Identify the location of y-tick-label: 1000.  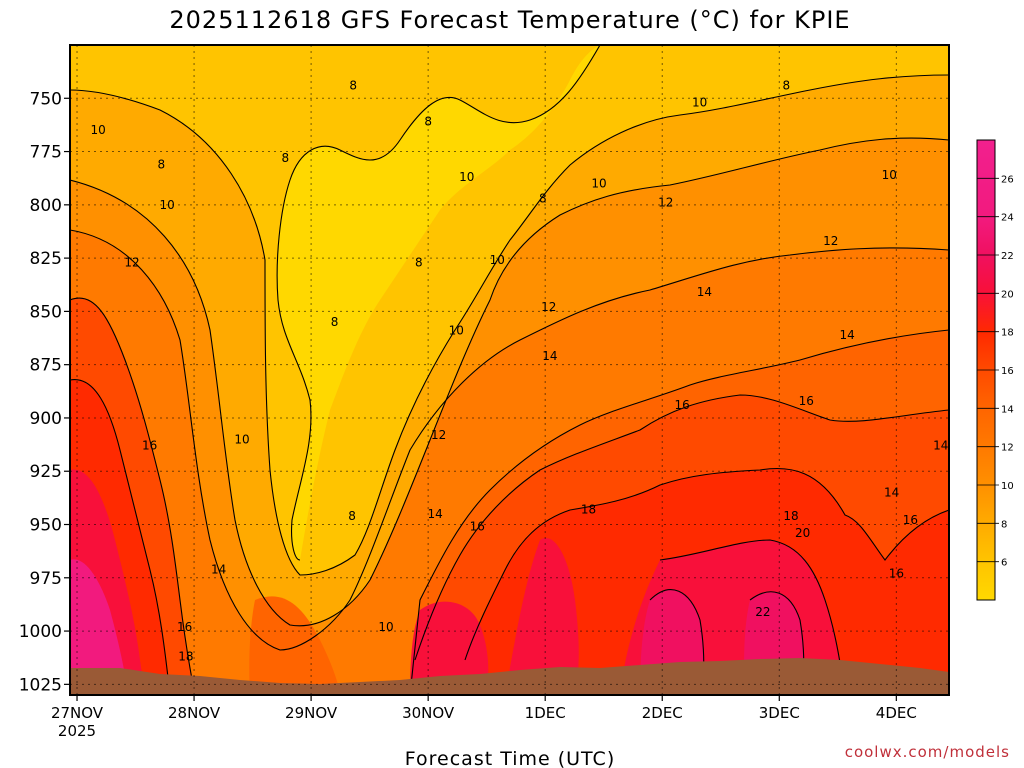
(40, 632).